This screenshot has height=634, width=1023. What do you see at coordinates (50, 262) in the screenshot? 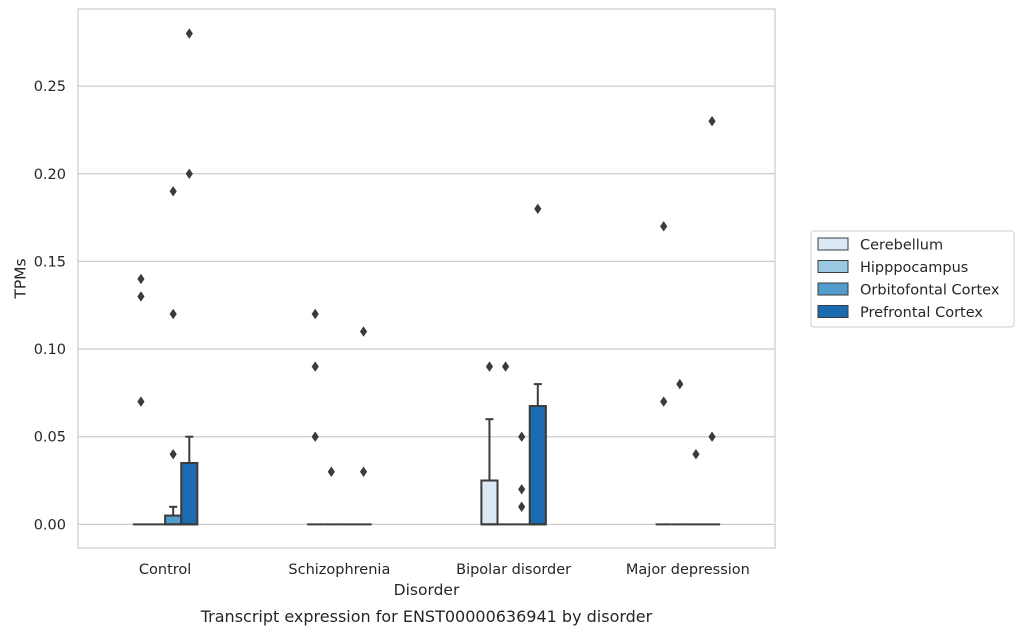
I see `y-tick-label: 0.15` at bounding box center [50, 262].